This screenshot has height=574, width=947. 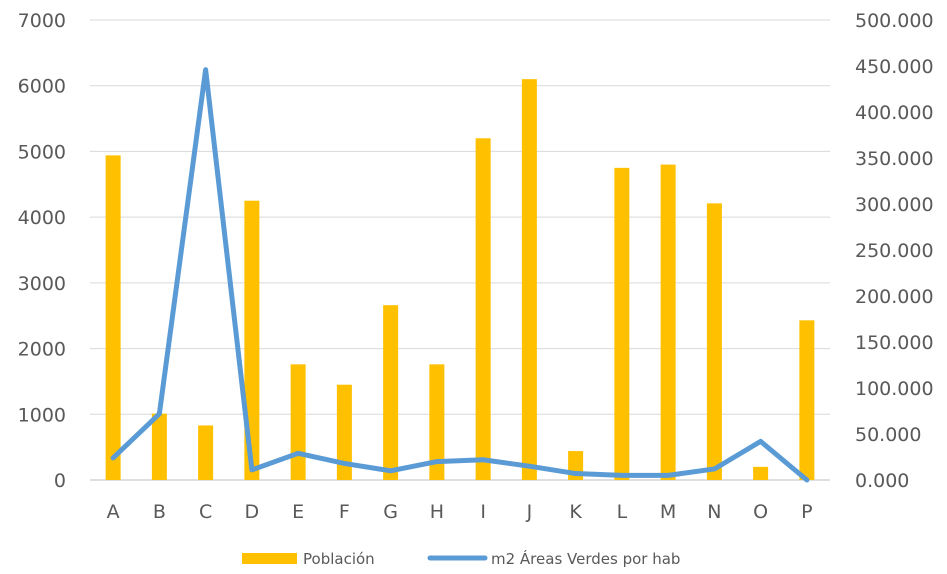 I want to click on x-tick-label: I, so click(x=483, y=512).